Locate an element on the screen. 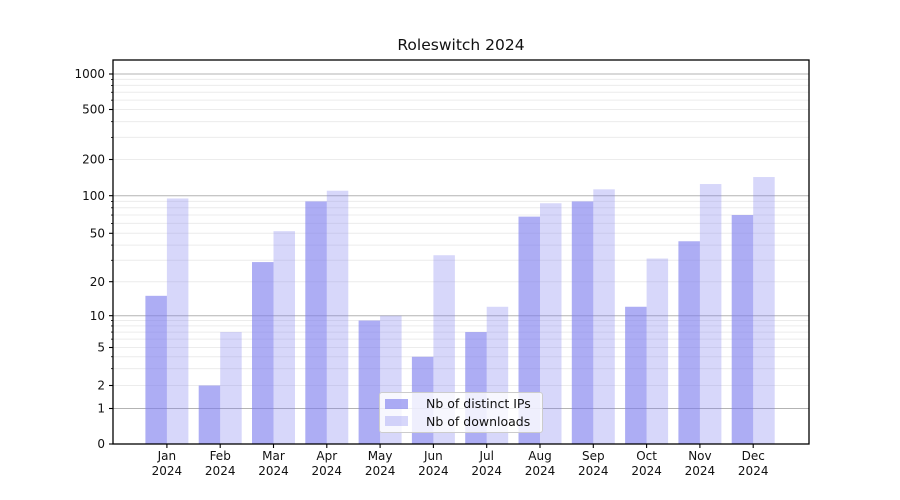 The image size is (900, 500). bar-mar-downloads is located at coordinates (284, 337).